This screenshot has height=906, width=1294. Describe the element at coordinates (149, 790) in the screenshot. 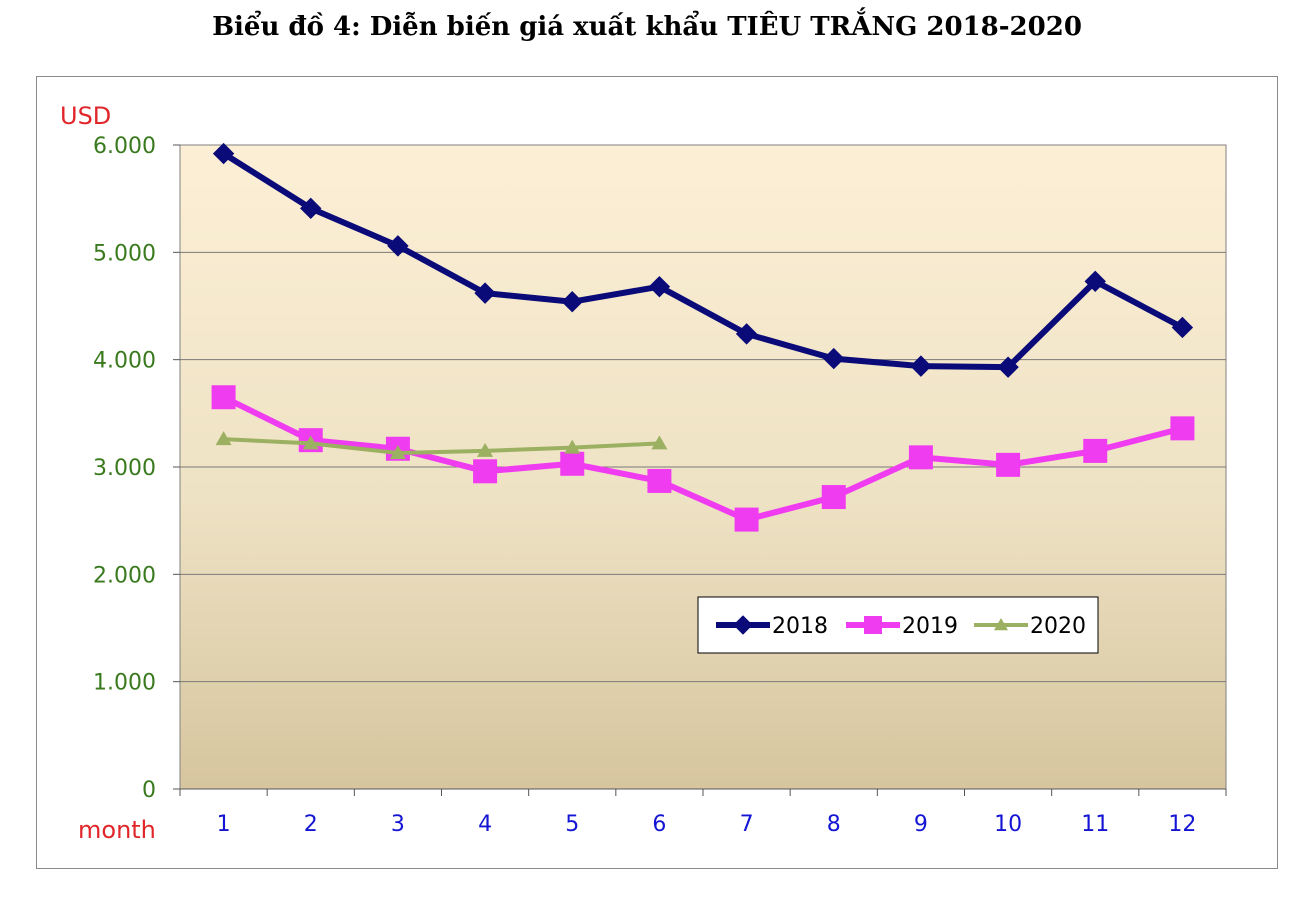

I see `y-tick-label: 0` at that location.